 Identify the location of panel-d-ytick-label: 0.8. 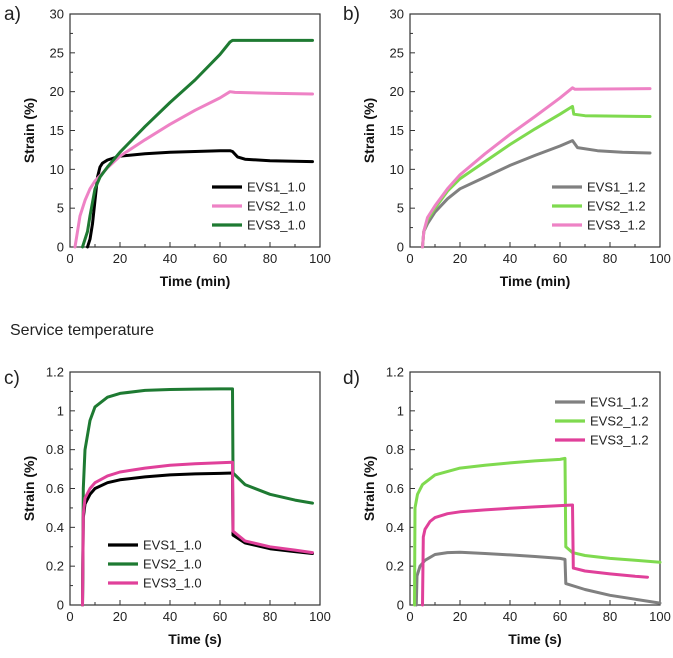
(395, 449).